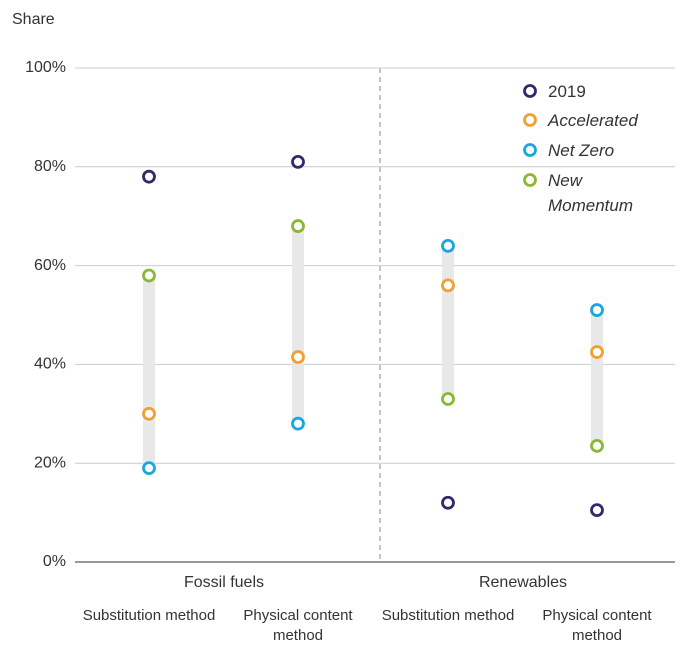 Image resolution: width=695 pixels, height=649 pixels. What do you see at coordinates (591, 193) in the screenshot?
I see `legend-label: New Momentum` at bounding box center [591, 193].